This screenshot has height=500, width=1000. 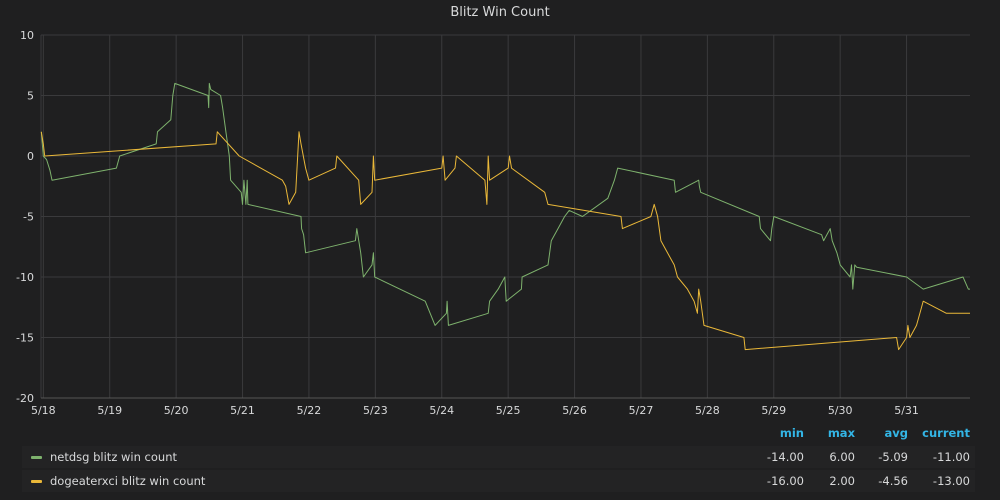 What do you see at coordinates (25, 338) in the screenshot?
I see `y-tick-label: -15` at bounding box center [25, 338].